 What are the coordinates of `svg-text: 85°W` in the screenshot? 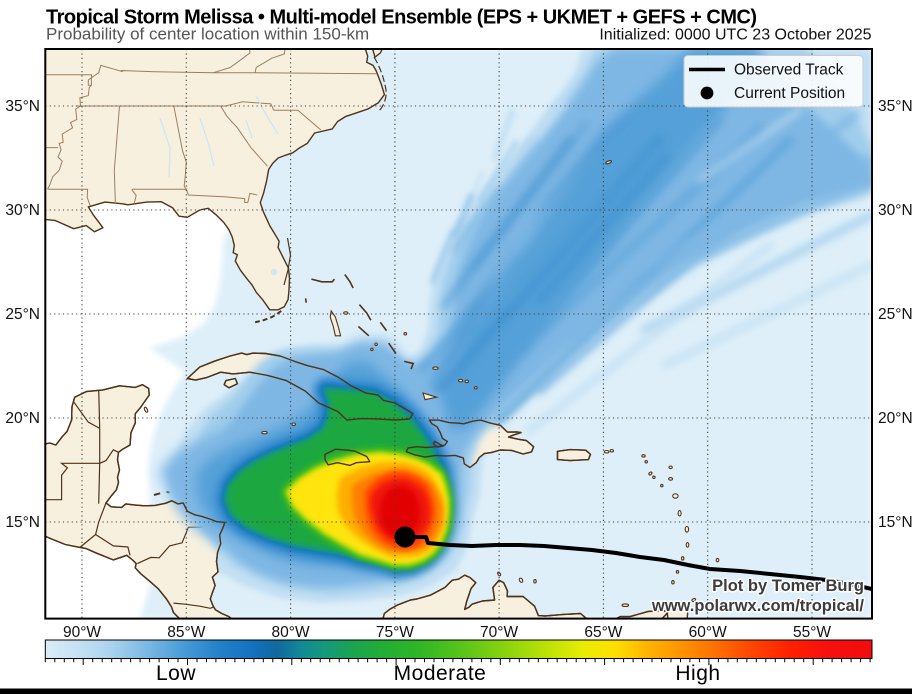 It's located at (186, 632).